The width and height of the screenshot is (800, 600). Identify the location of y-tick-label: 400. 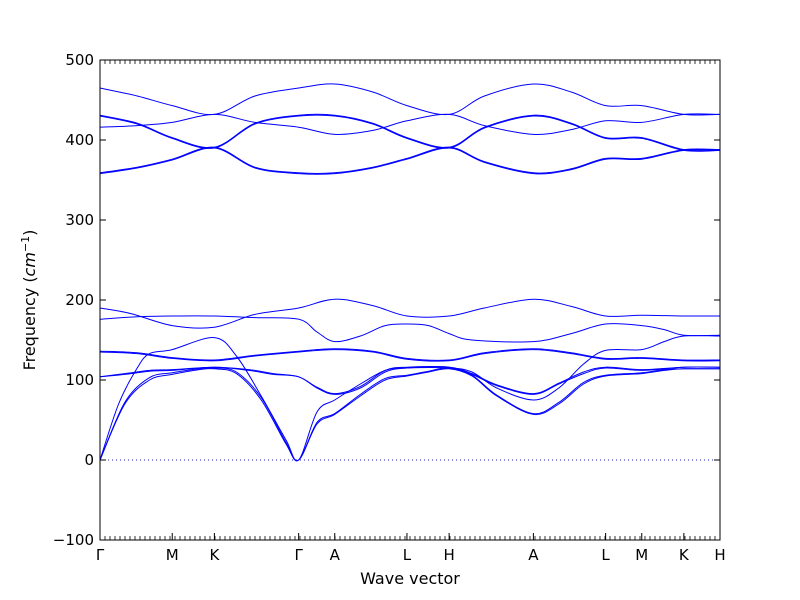
(79, 140).